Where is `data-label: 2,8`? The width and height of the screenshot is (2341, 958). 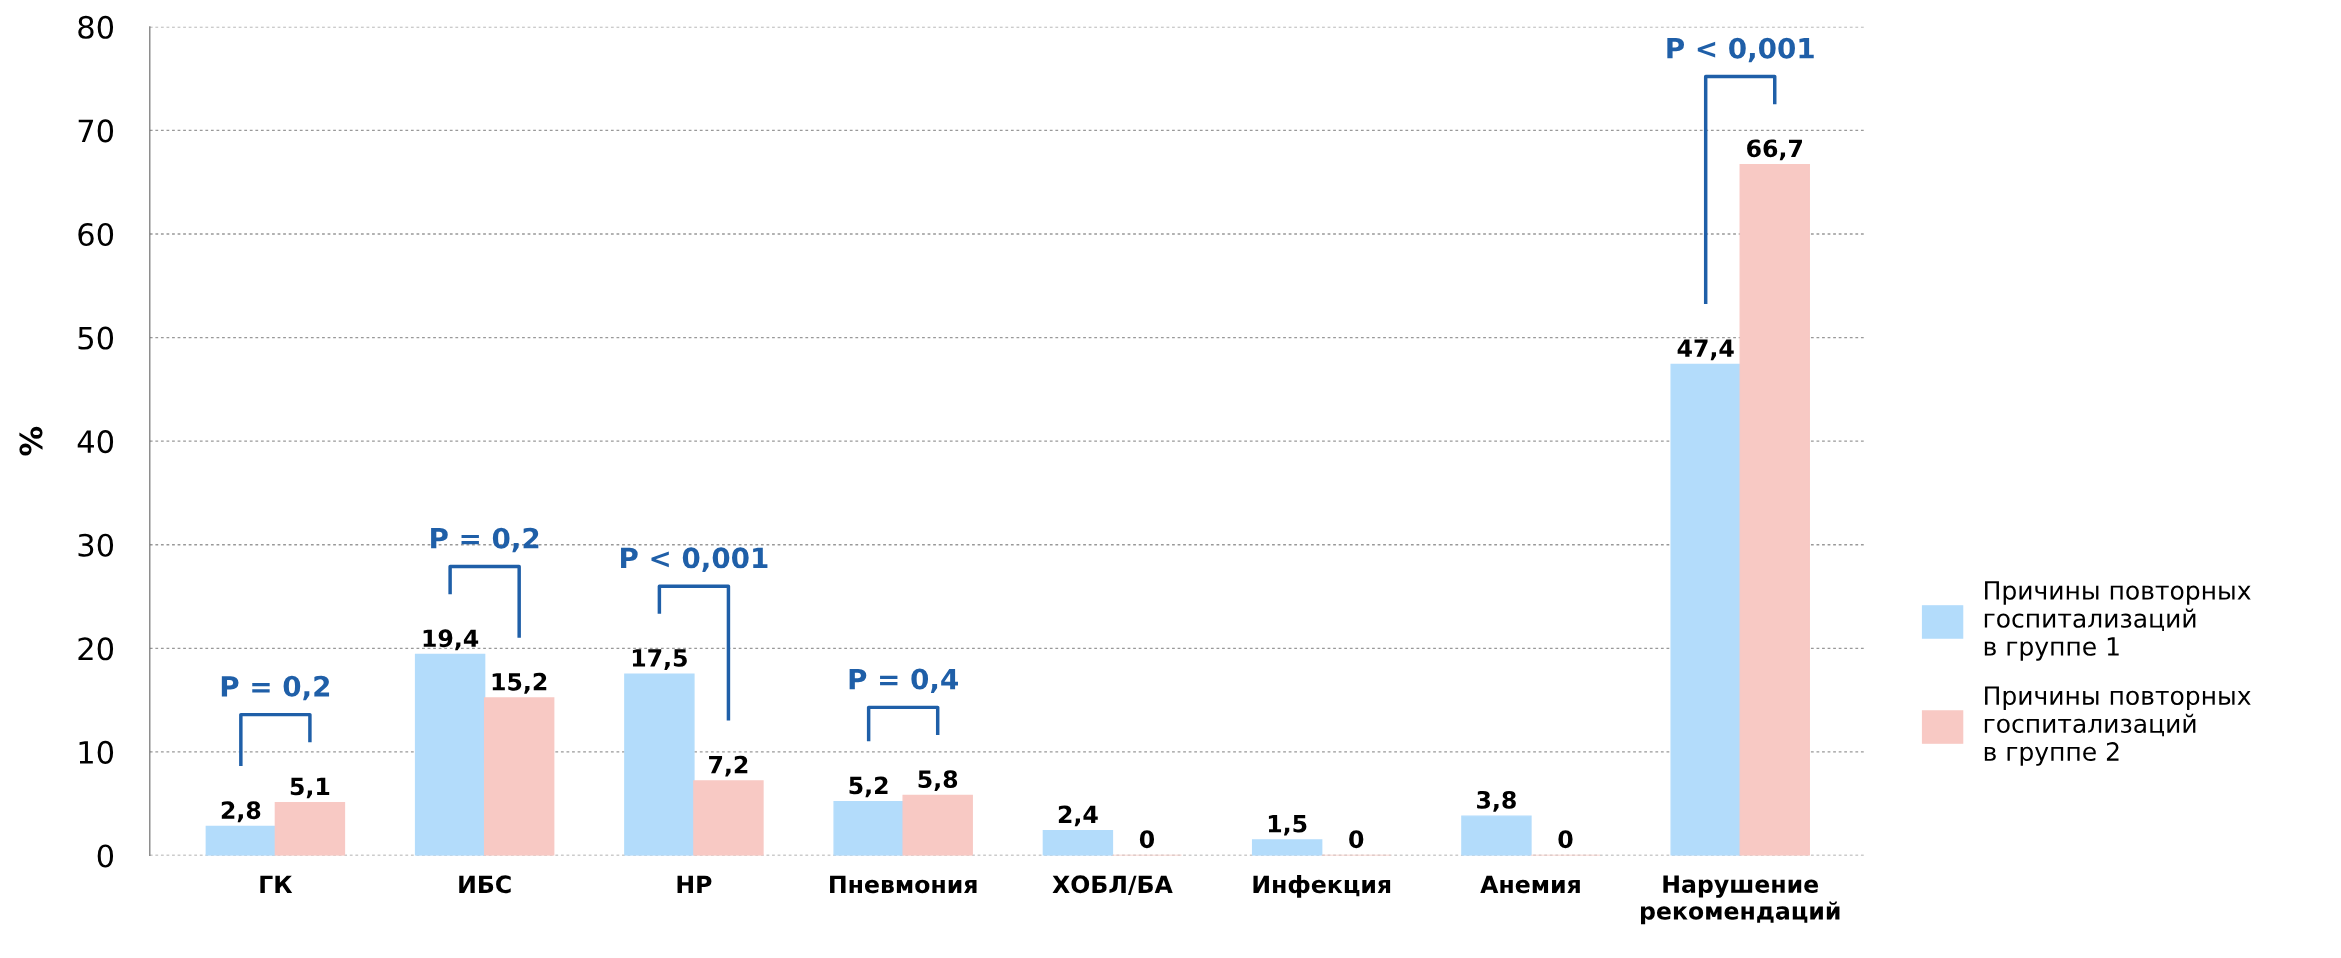 data-label: 2,8 is located at coordinates (241, 812).